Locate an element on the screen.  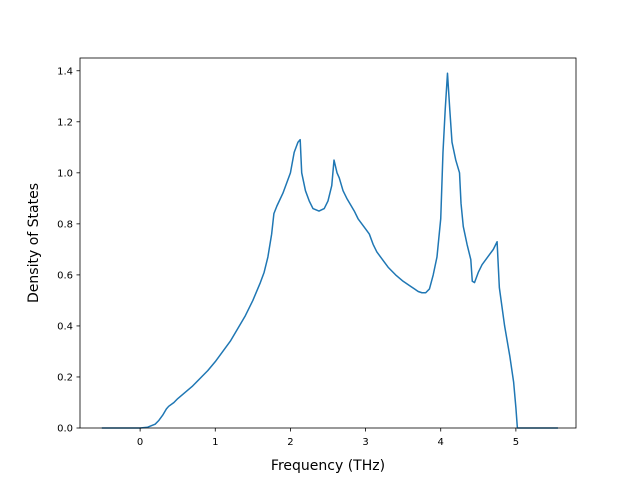
y-tick-label: 0.0 is located at coordinates (65, 429).